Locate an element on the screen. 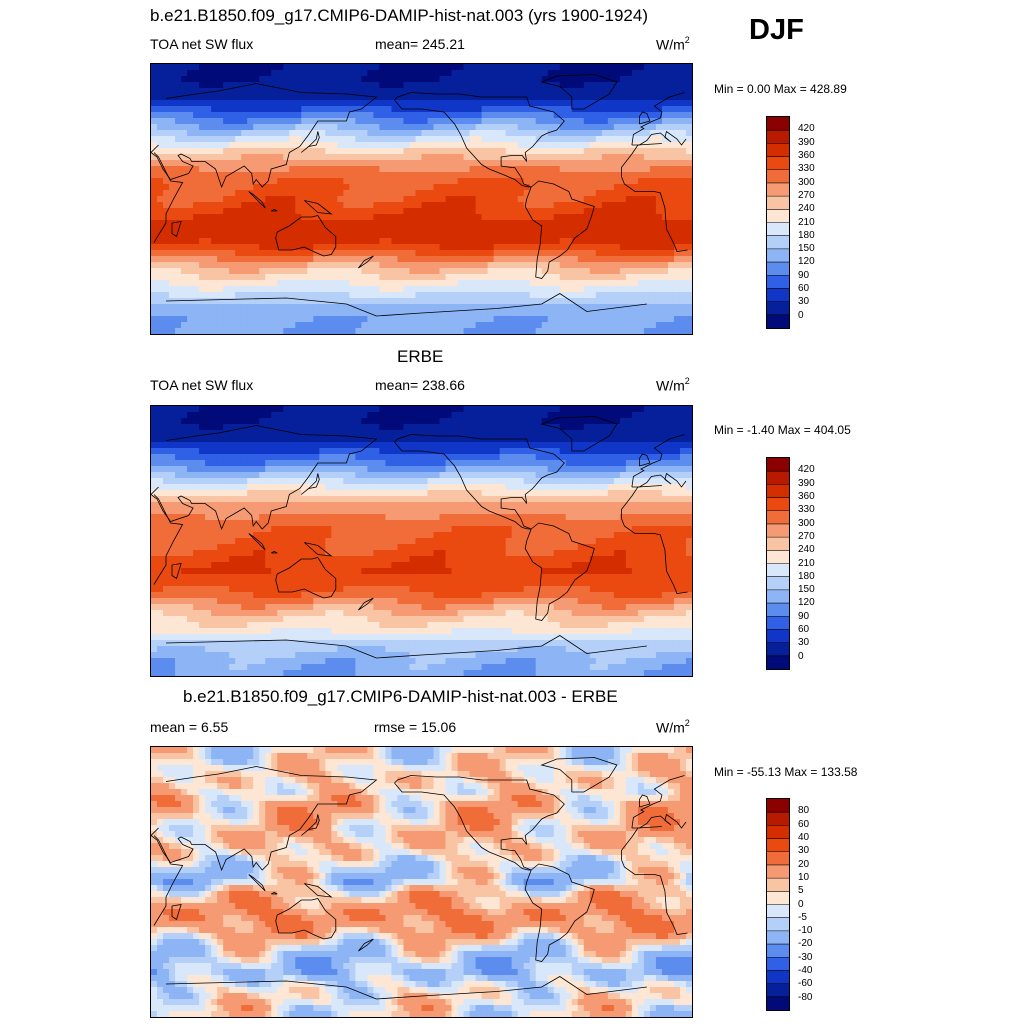 The width and height of the screenshot is (1024, 1024). panel-1-min-max: Min = 0.00 Max = 428.89 is located at coordinates (780, 89).